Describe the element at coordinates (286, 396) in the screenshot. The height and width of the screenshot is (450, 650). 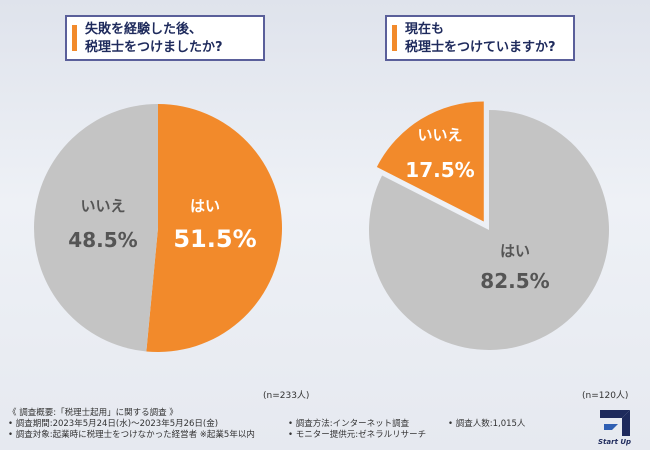
I see `sample-size-1: (n=233人)` at that location.